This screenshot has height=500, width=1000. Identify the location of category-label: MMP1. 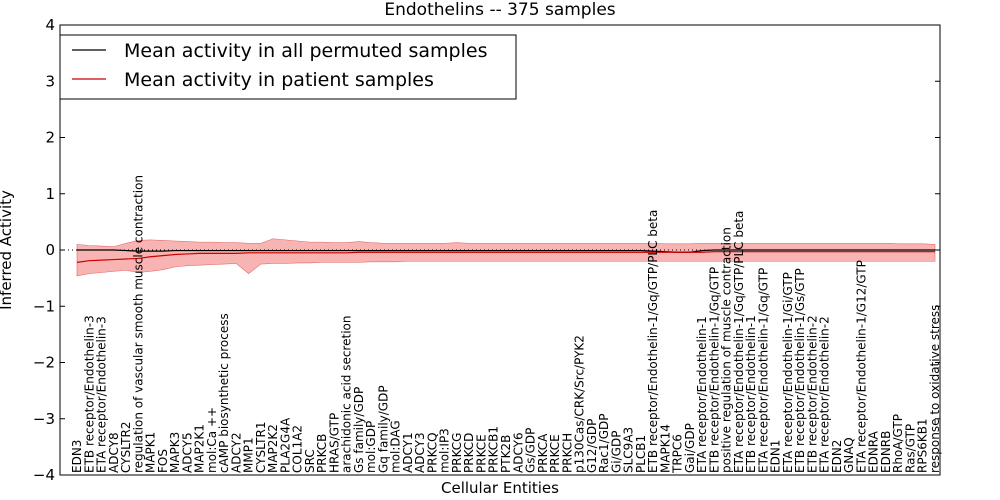
(249, 455).